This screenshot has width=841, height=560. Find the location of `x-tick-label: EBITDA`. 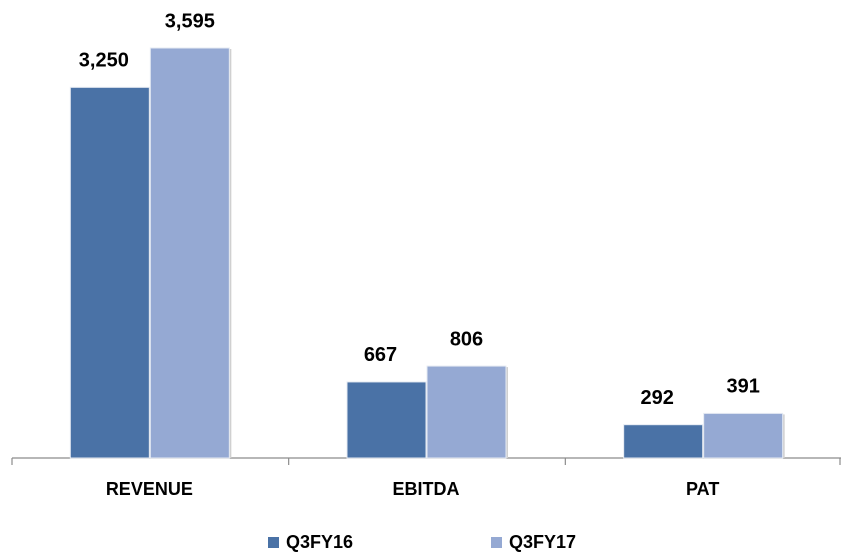

x-tick-label: EBITDA is located at coordinates (426, 489).